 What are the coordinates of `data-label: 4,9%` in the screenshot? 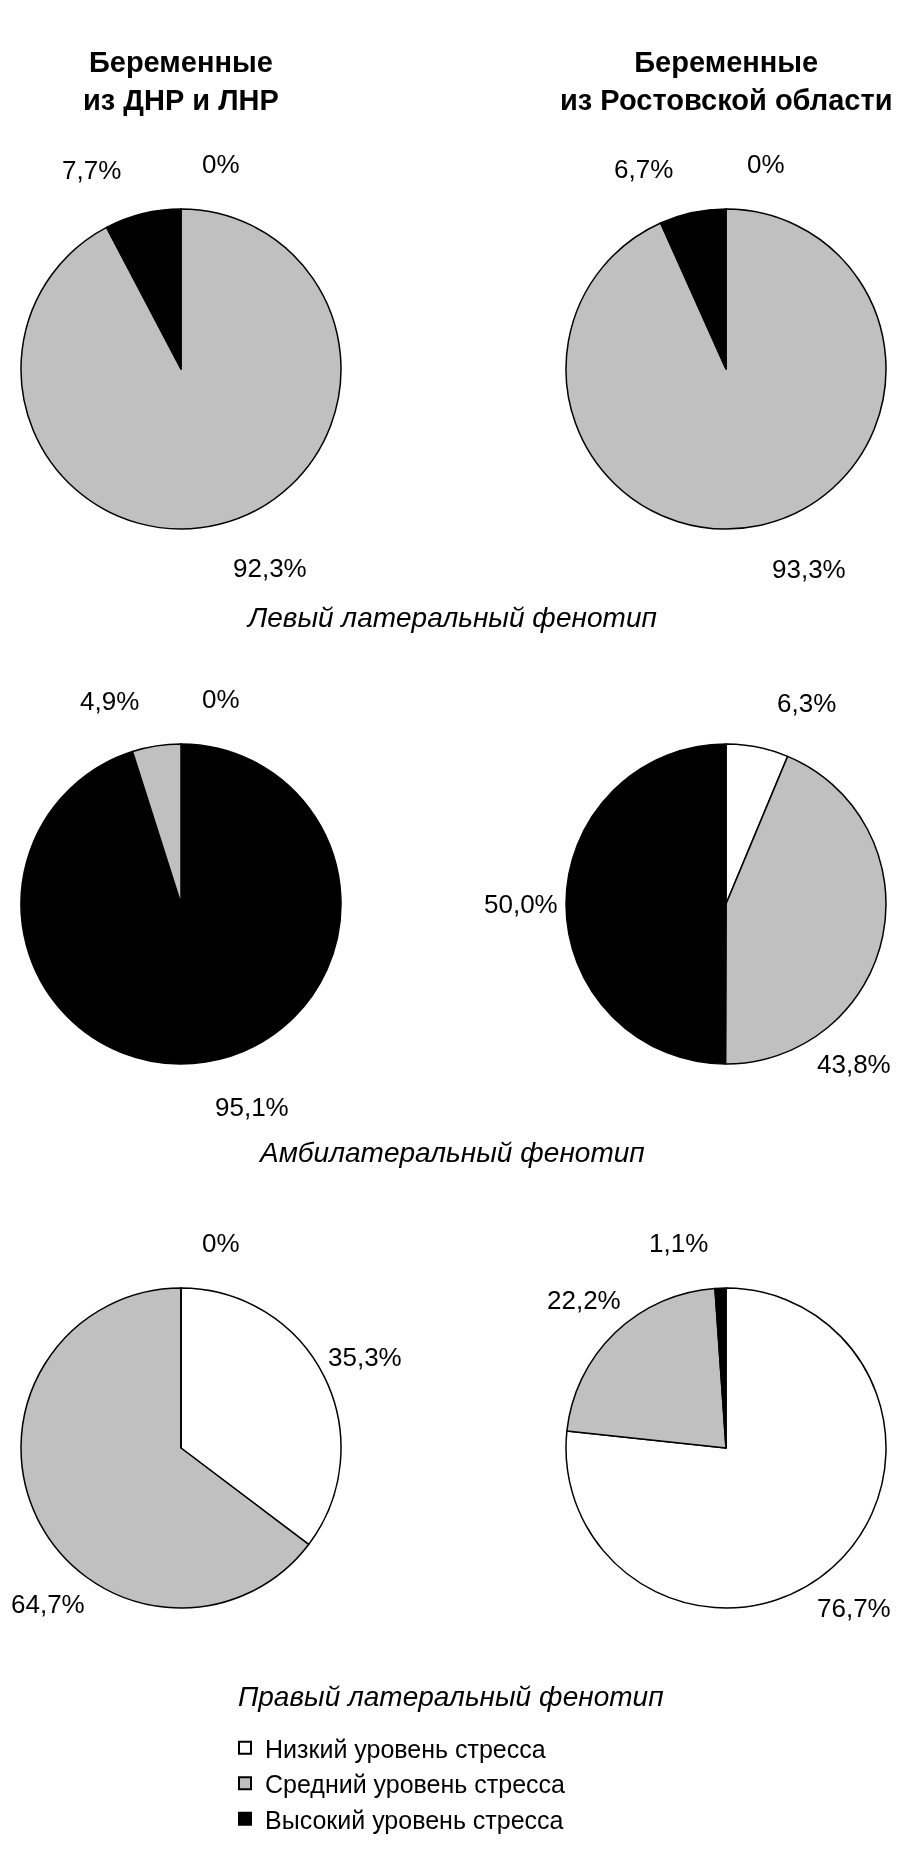 It's located at (110, 701).